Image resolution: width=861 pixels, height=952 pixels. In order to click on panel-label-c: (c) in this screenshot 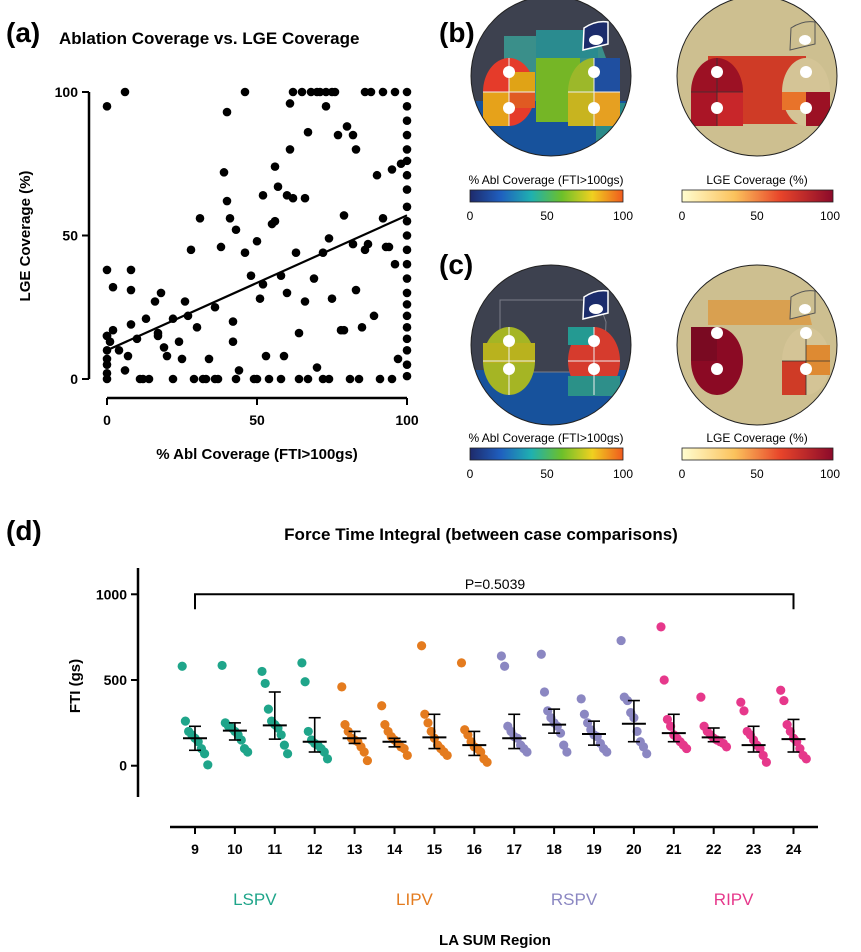, I will do `click(456, 264)`.